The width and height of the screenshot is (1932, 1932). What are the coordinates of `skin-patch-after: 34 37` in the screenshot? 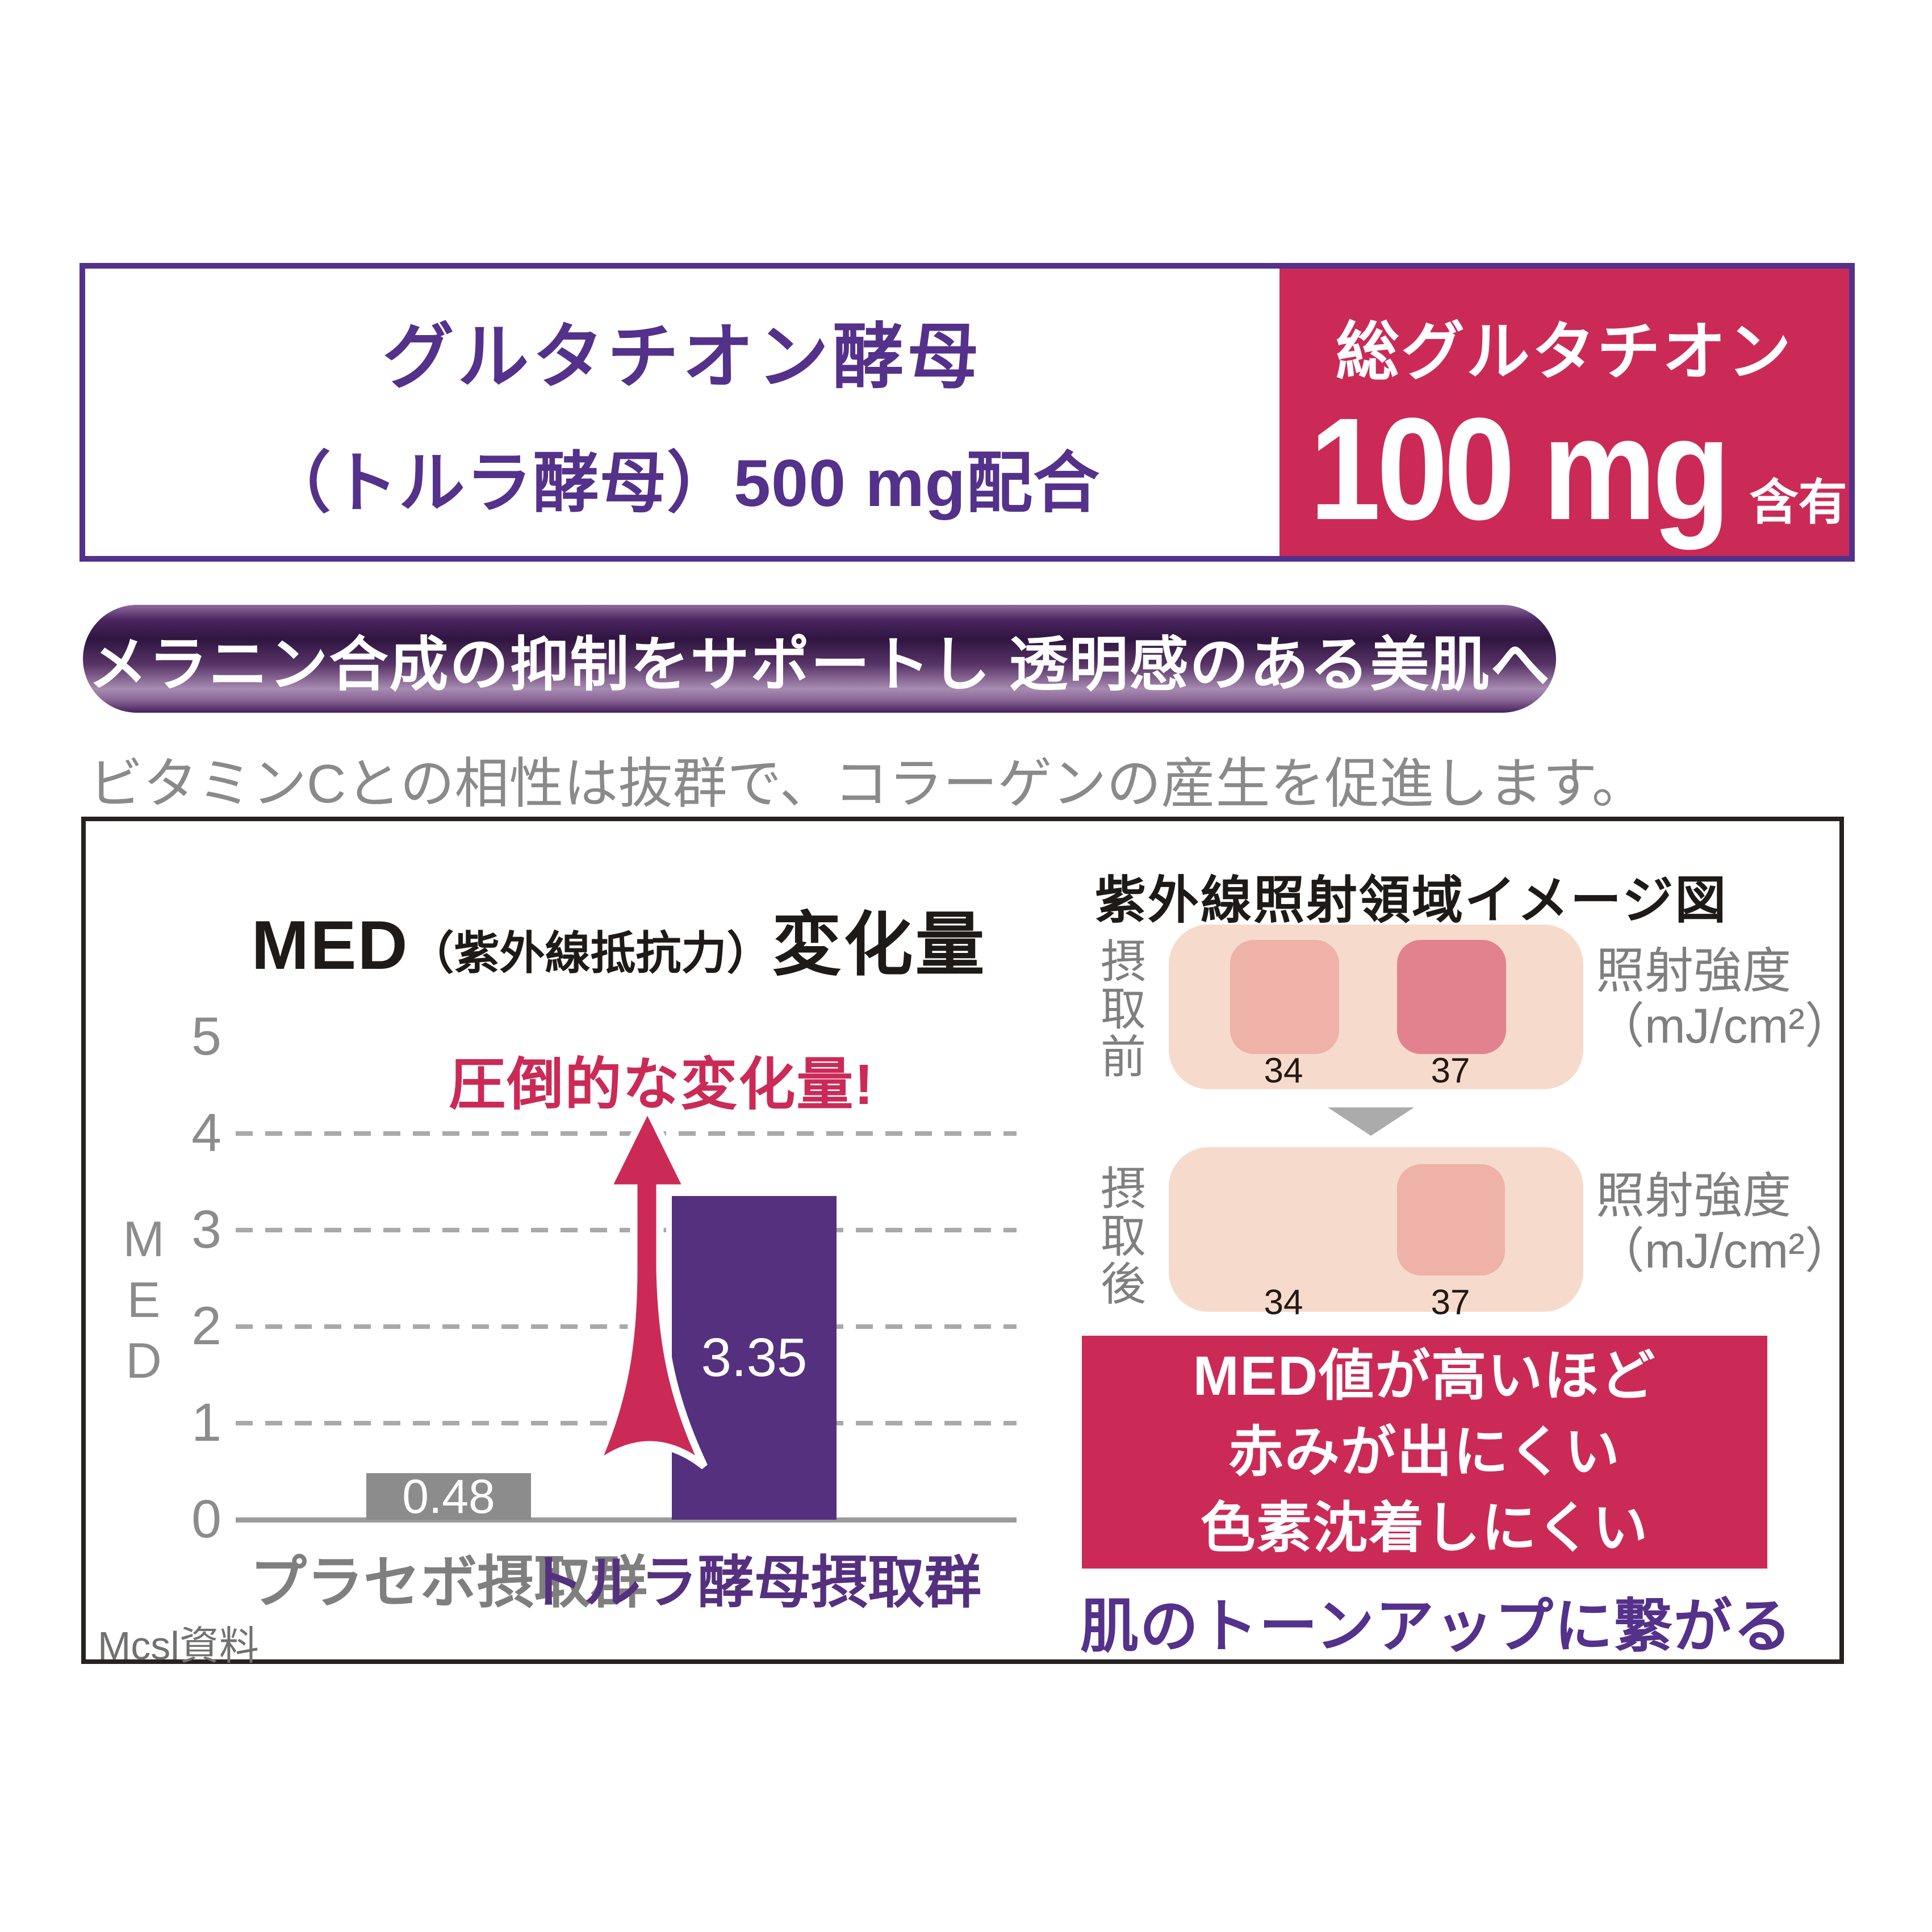 It's located at (1376, 1234).